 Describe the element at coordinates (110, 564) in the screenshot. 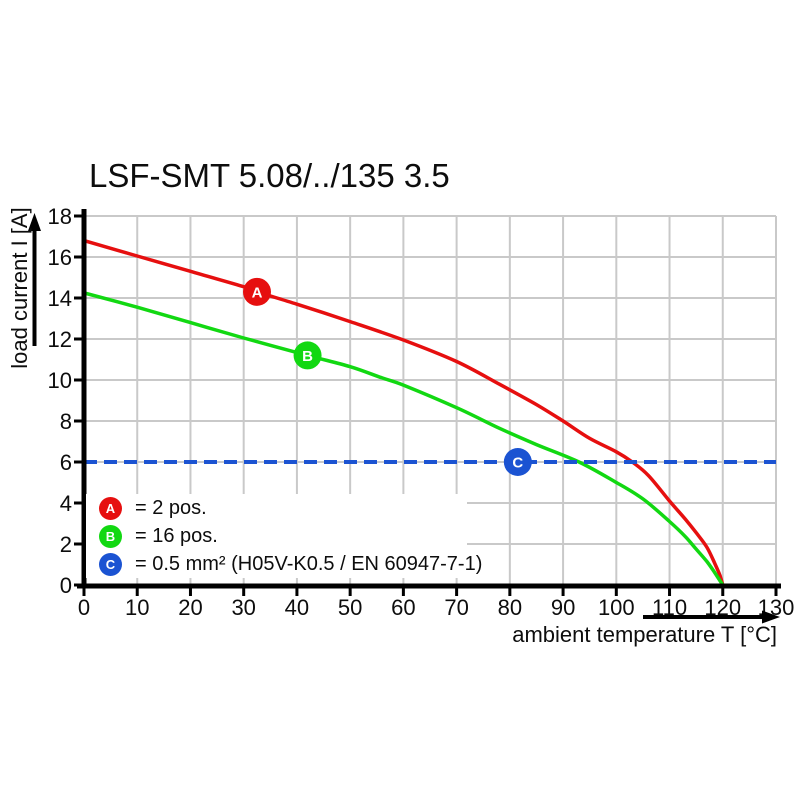

I see `legend-marker-c-icon: C` at that location.